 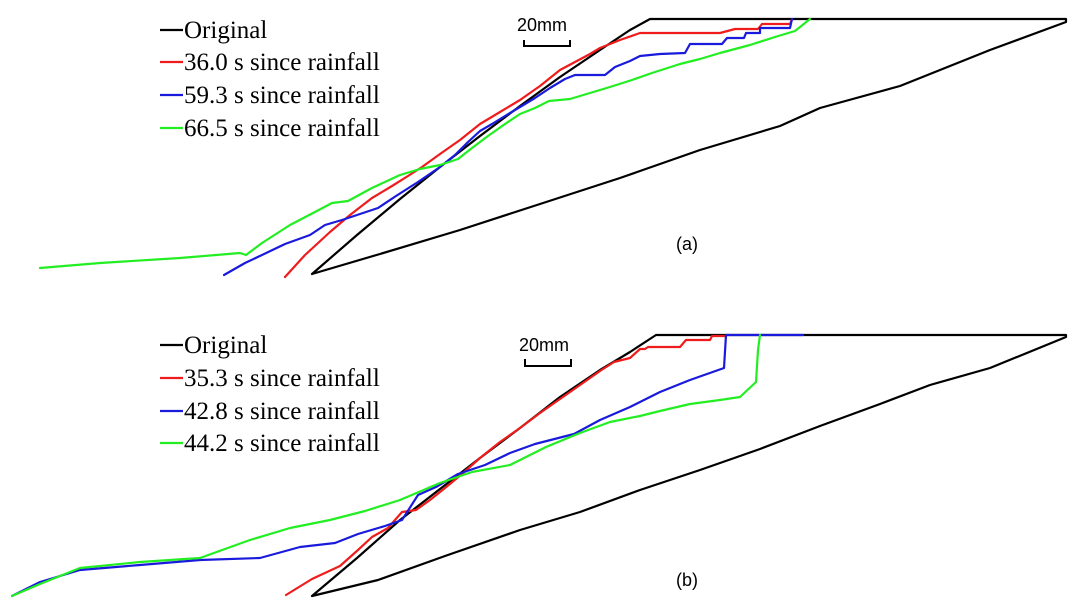 I want to click on legend-label-blue: 59.3 s since rainfall, so click(x=282, y=95).